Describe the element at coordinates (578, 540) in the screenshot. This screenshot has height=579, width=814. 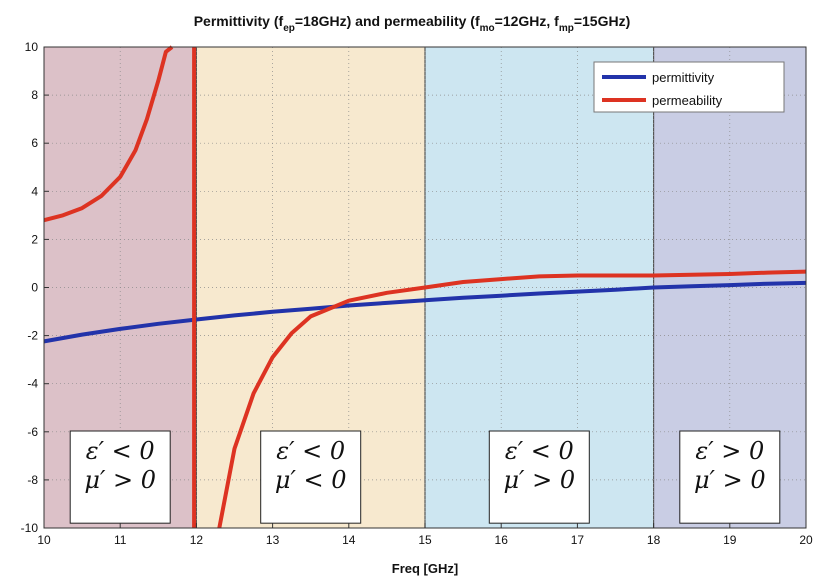
I see `x-tick-label: 17` at that location.